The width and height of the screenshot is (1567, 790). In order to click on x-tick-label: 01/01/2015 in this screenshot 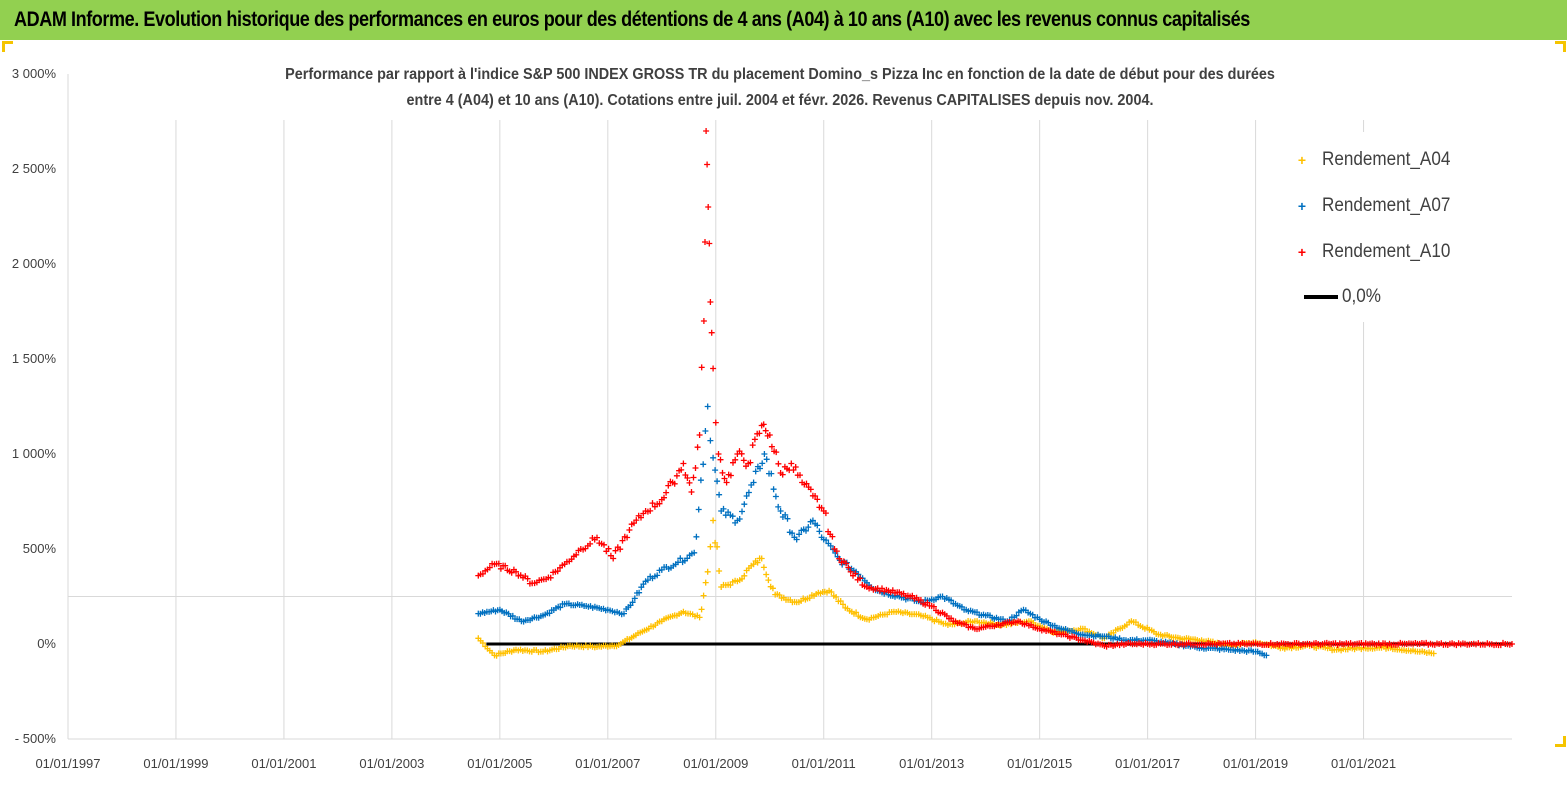, I will do `click(1039, 763)`.